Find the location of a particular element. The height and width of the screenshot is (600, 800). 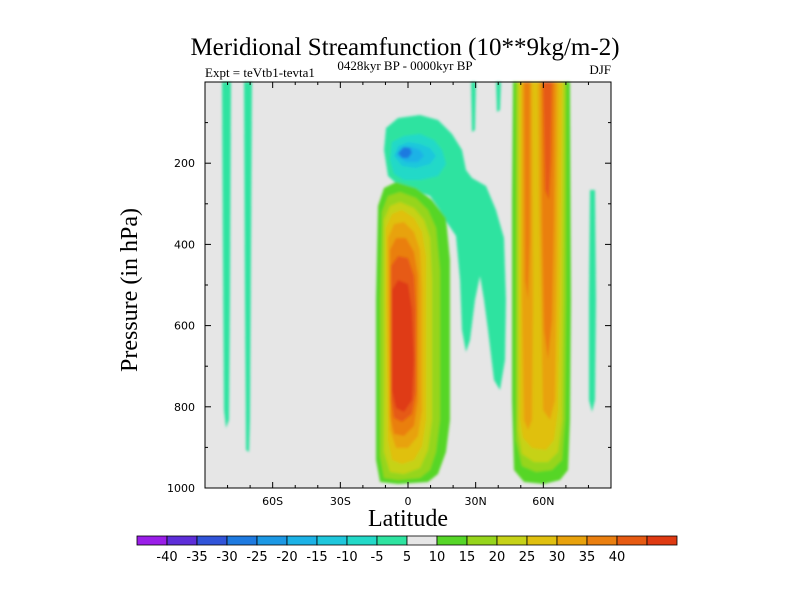

colorbar-label: -35 is located at coordinates (196, 557).